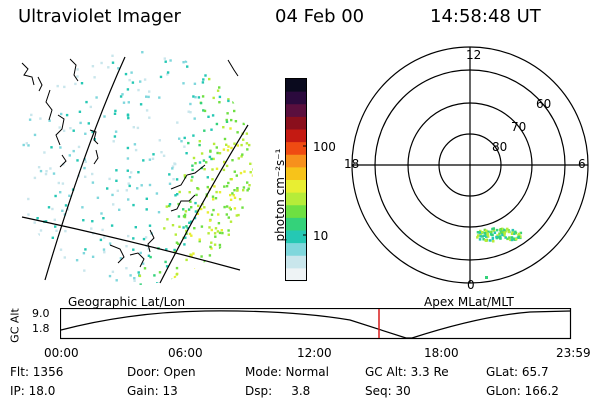  Describe the element at coordinates (441, 353) in the screenshot. I see `timeline-xtick-1800: 18:00` at that location.